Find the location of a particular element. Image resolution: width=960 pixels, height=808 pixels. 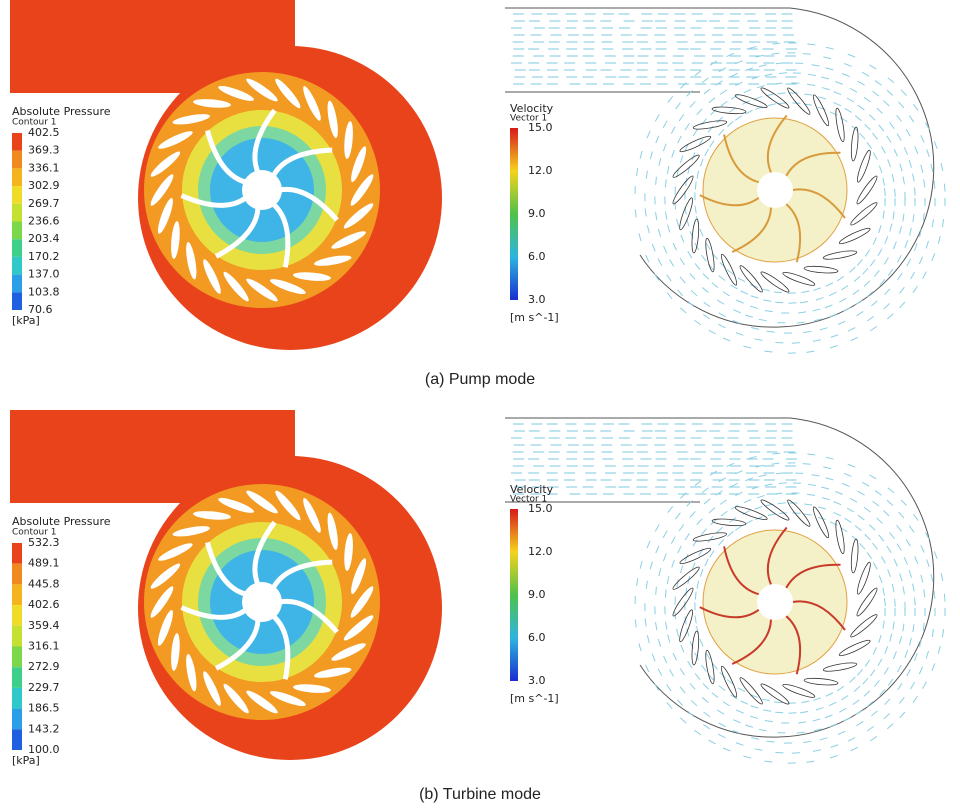

legend-level: 229.7 is located at coordinates (44, 687).